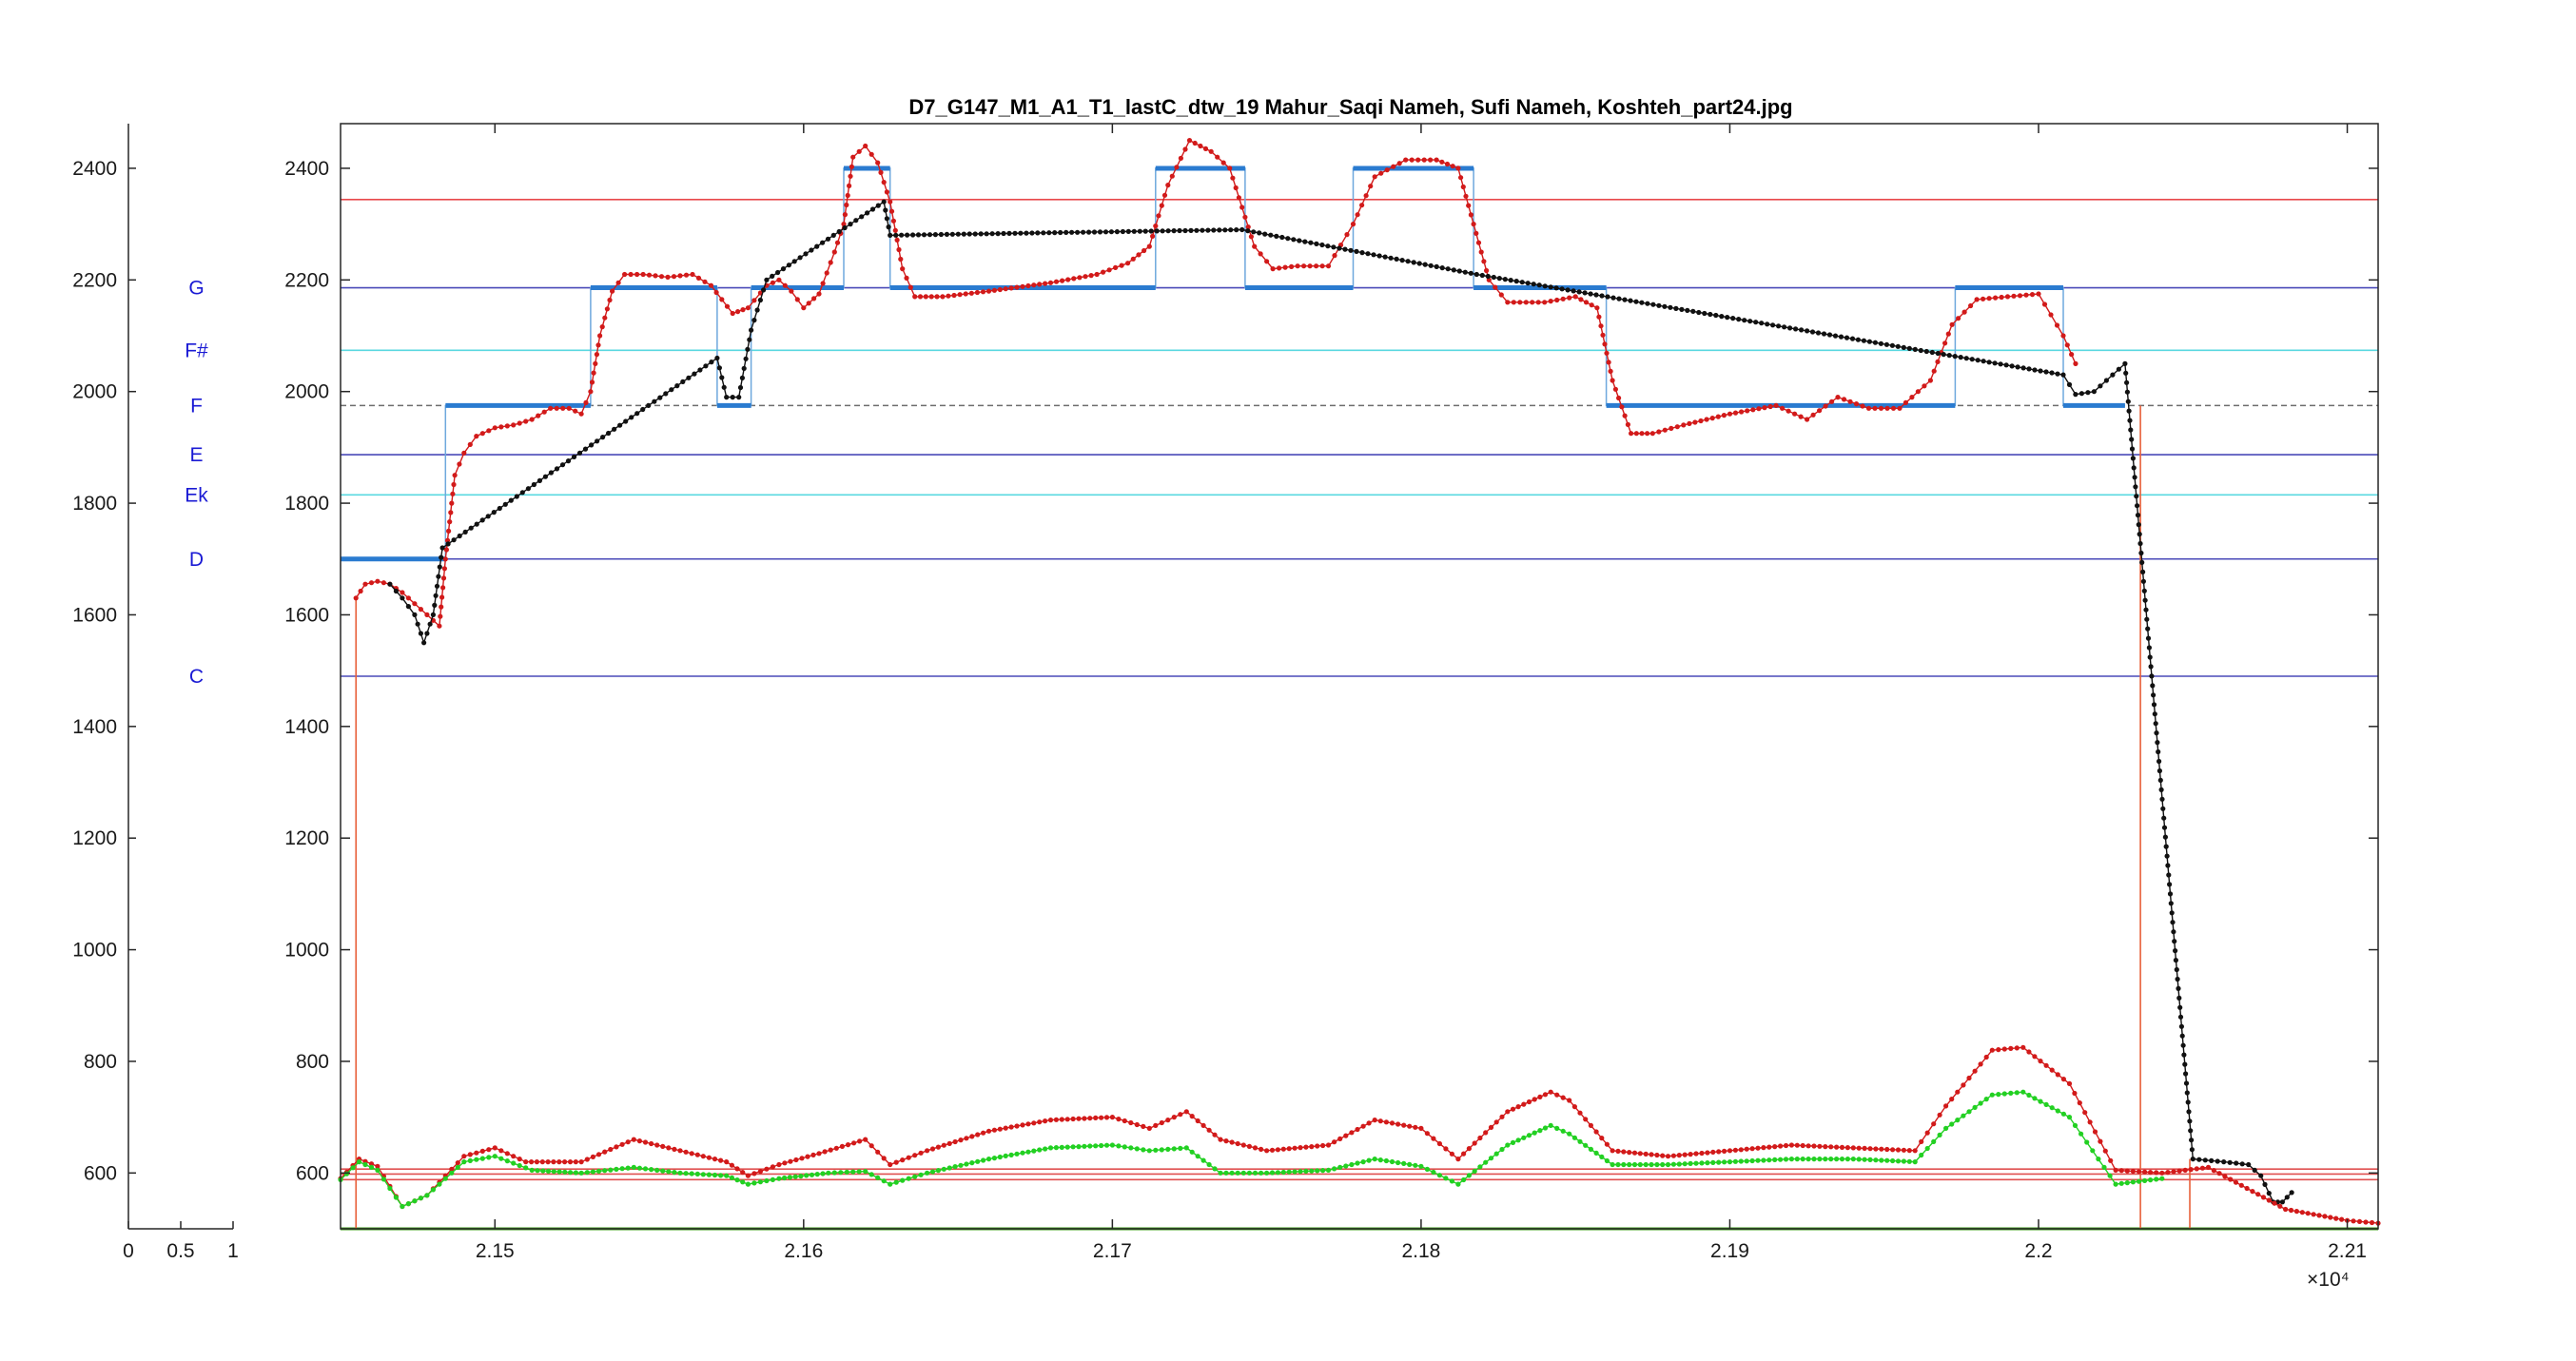  I want to click on notes-y-tick-label-4: 1400, so click(94, 727).